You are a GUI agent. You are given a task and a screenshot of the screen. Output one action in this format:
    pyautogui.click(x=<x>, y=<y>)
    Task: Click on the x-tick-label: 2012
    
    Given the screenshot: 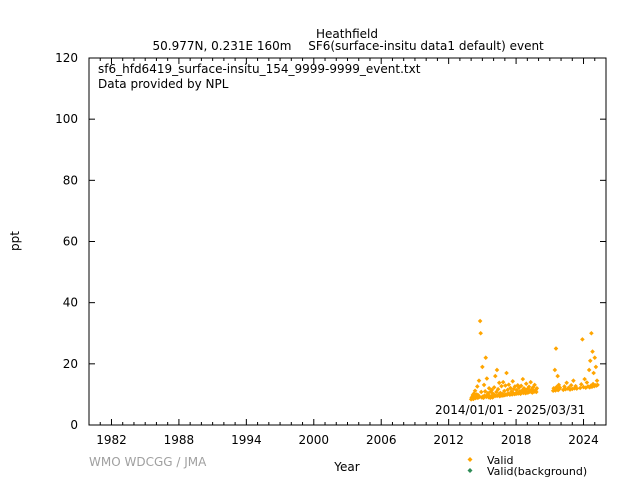 What is the action you would take?
    pyautogui.click(x=448, y=440)
    